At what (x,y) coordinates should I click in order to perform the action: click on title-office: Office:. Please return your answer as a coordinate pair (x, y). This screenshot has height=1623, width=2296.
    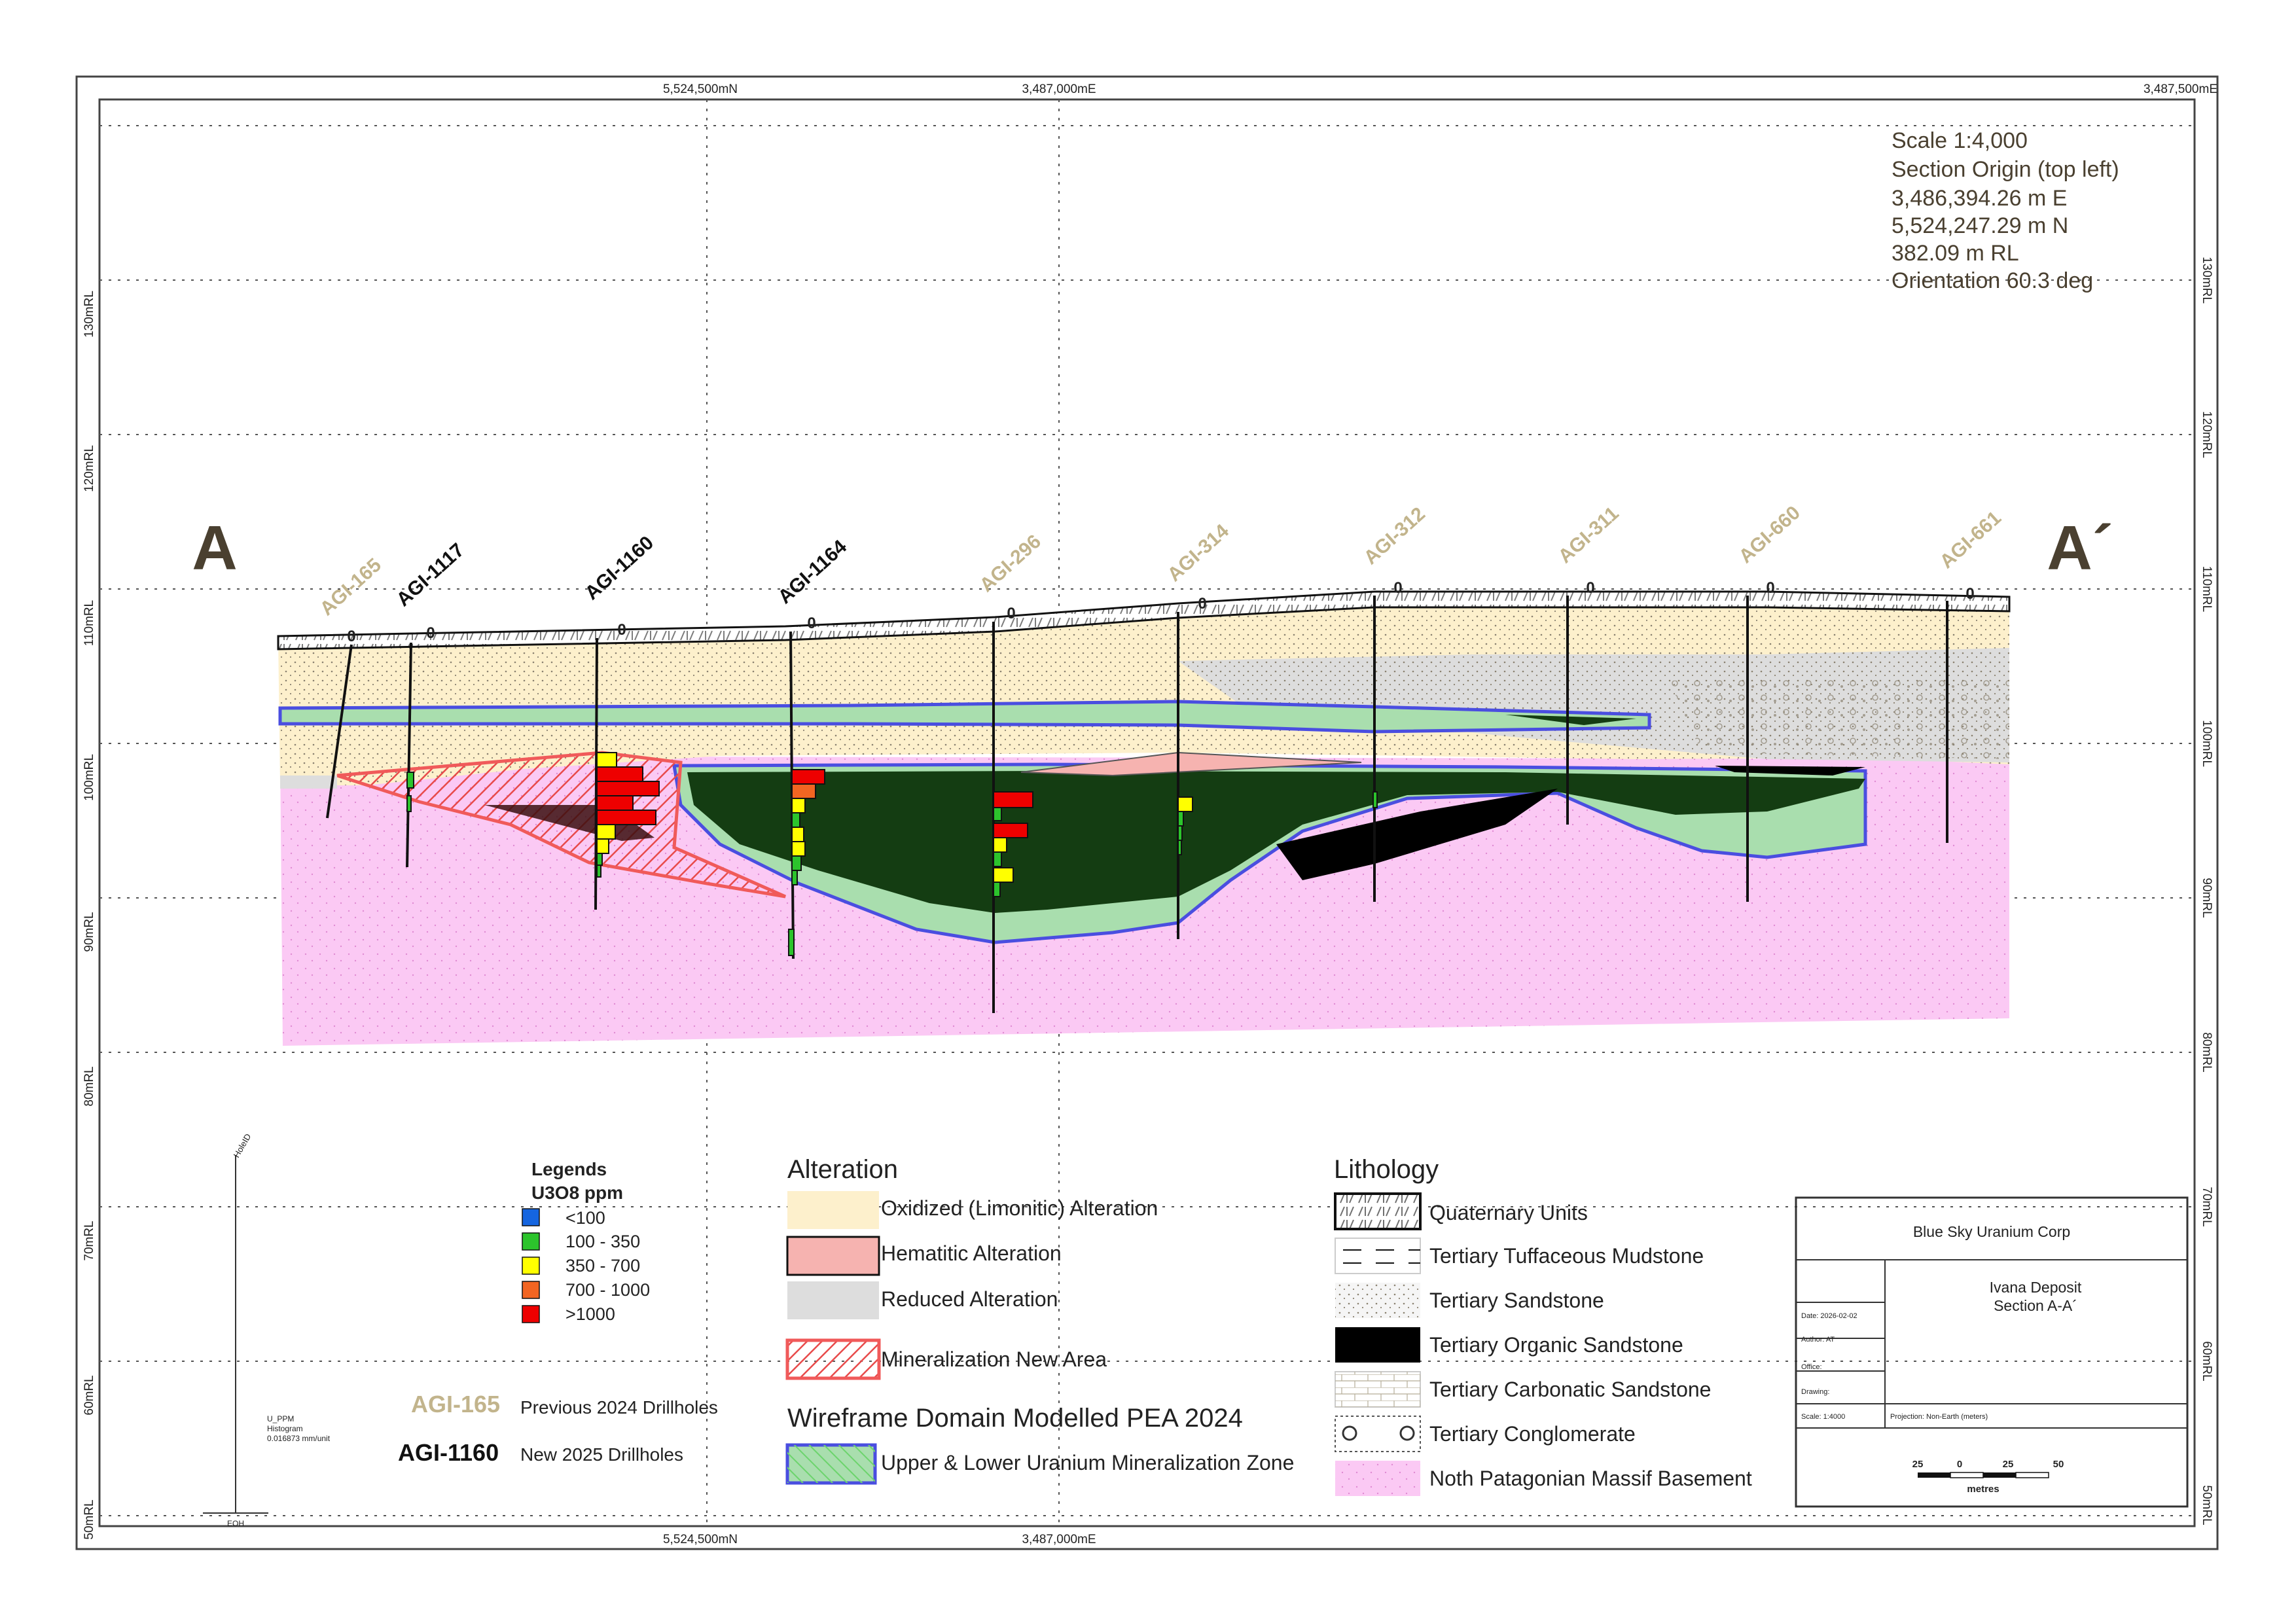
    Looking at the image, I should click on (1811, 1367).